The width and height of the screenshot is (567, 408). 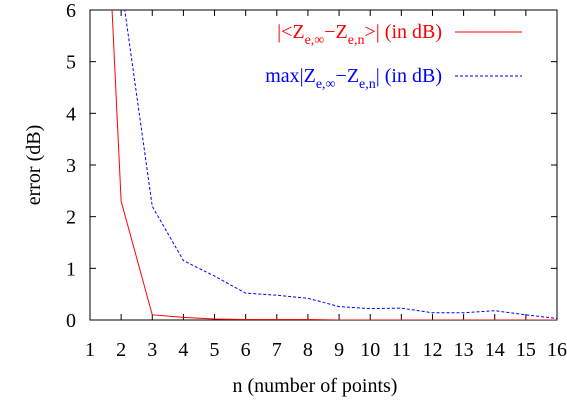 What do you see at coordinates (557, 350) in the screenshot?
I see `x-tick-label: 16` at bounding box center [557, 350].